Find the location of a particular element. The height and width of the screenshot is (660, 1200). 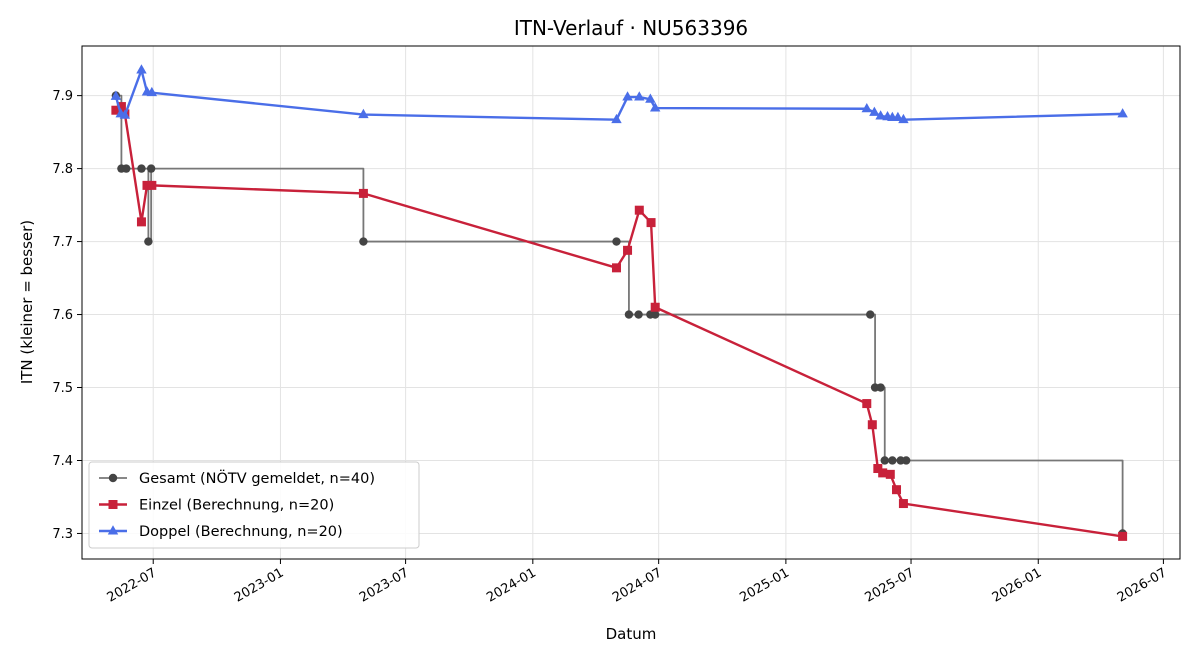

legend-item: Einzel (Berechnung, n=20) is located at coordinates (216, 506).